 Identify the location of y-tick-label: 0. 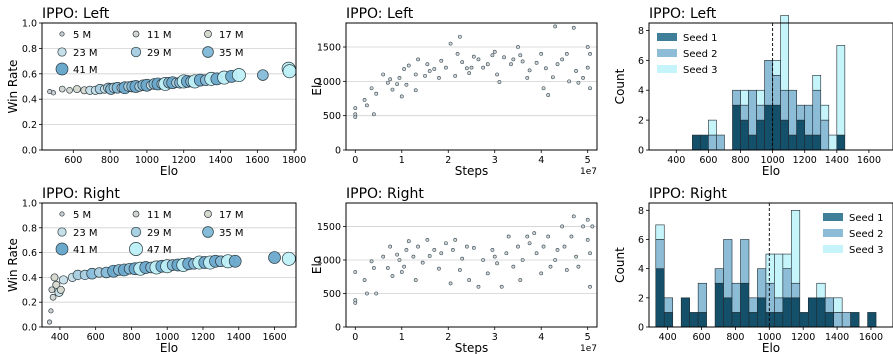
(641, 151).